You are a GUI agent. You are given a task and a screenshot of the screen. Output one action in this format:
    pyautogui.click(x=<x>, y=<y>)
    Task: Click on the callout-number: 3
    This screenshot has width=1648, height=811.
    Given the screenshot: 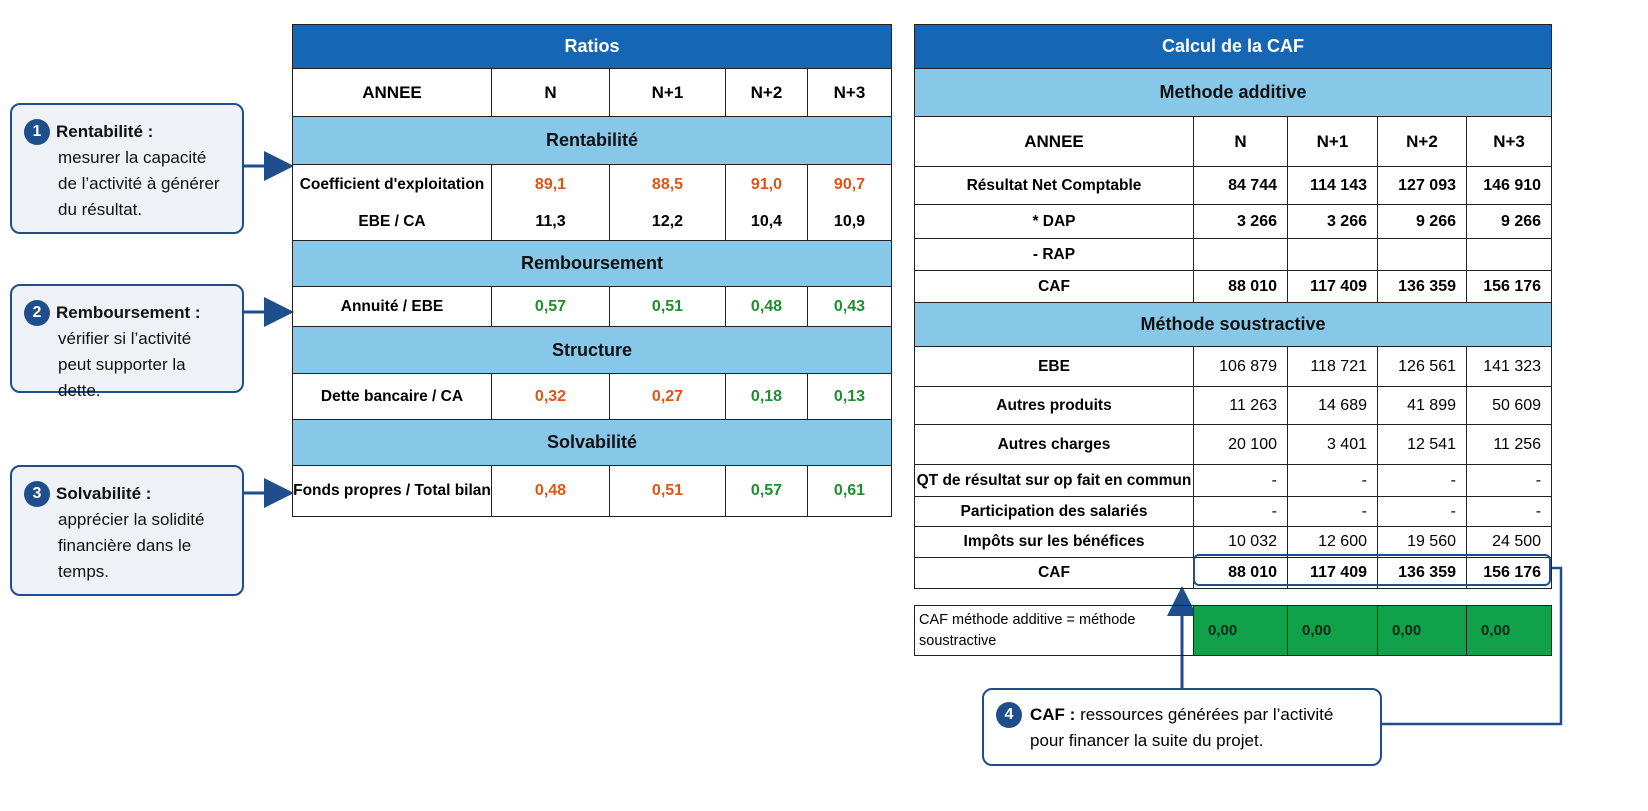 What is the action you would take?
    pyautogui.click(x=37, y=494)
    